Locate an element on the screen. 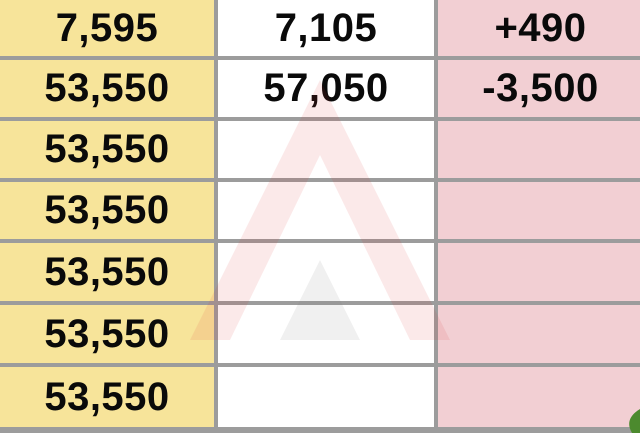  table-cell: 7,595 is located at coordinates (107, 28).